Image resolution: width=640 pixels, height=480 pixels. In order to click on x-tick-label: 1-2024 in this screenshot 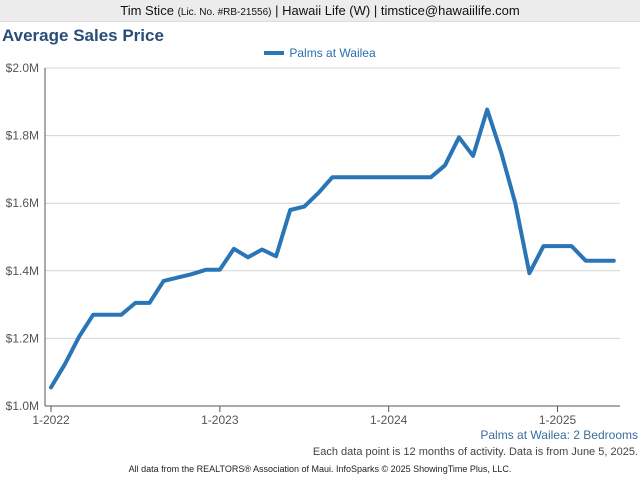, I will do `click(389, 420)`.